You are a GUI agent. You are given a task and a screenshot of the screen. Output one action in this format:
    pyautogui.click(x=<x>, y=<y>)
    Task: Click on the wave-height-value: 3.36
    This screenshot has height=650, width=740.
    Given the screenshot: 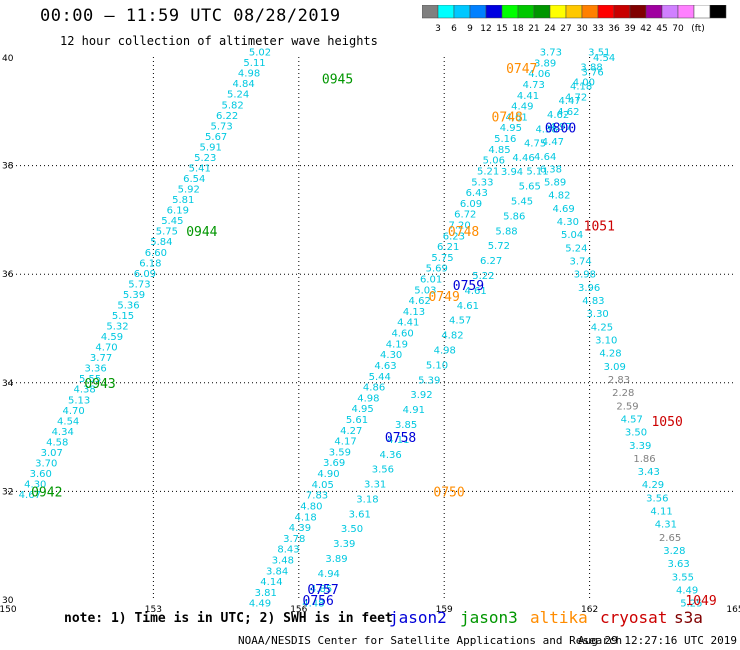 What is the action you would take?
    pyautogui.click(x=95, y=369)
    